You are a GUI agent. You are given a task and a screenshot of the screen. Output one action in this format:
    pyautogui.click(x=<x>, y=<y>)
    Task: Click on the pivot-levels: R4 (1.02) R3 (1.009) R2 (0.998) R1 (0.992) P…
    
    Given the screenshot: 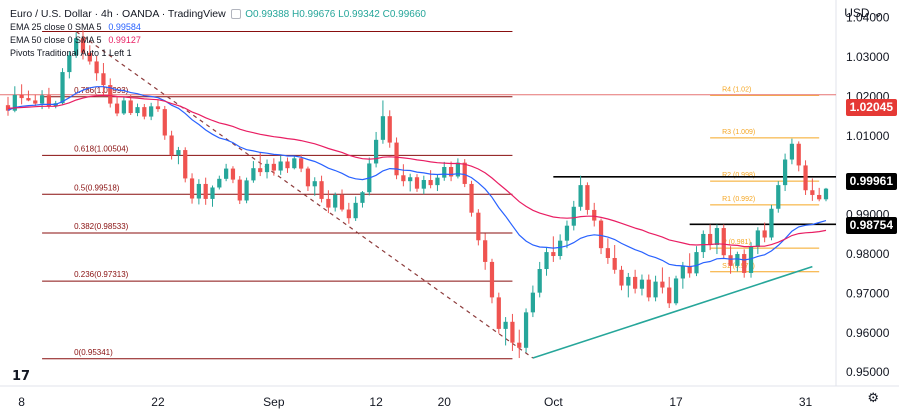 What is the action you would take?
    pyautogui.click(x=765, y=179)
    